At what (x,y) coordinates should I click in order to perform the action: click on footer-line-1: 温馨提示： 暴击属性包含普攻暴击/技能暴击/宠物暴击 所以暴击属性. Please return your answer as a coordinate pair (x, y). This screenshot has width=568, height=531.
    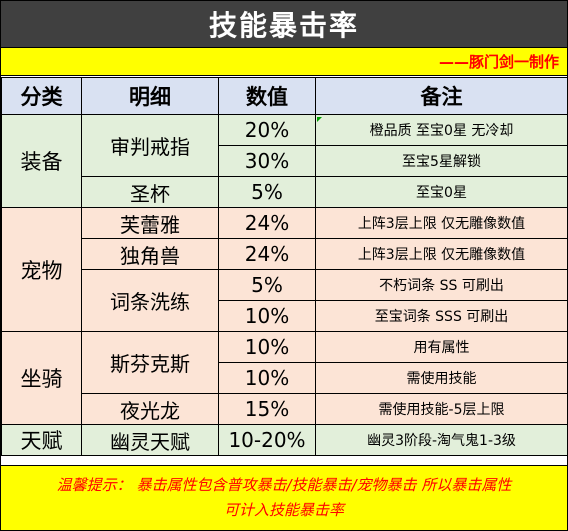
    Looking at the image, I should click on (284, 485).